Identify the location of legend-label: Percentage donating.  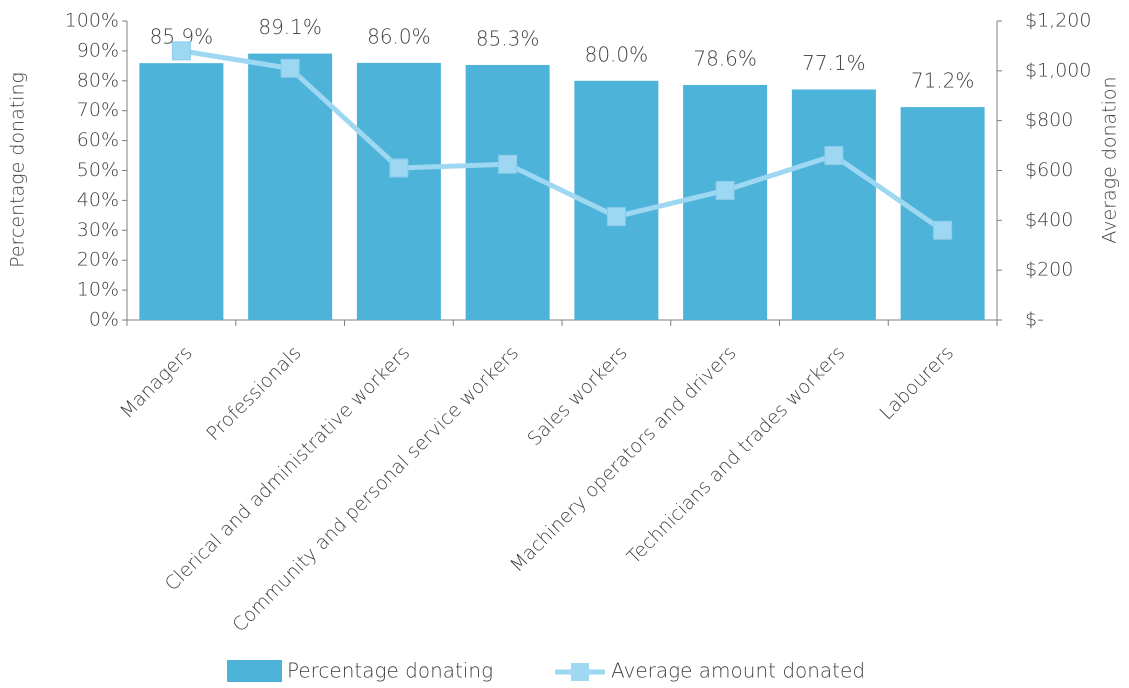
(390, 671).